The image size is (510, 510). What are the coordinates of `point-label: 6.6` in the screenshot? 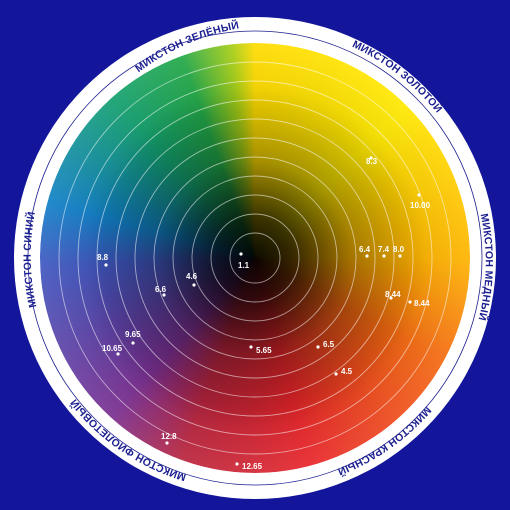 It's located at (161, 289).